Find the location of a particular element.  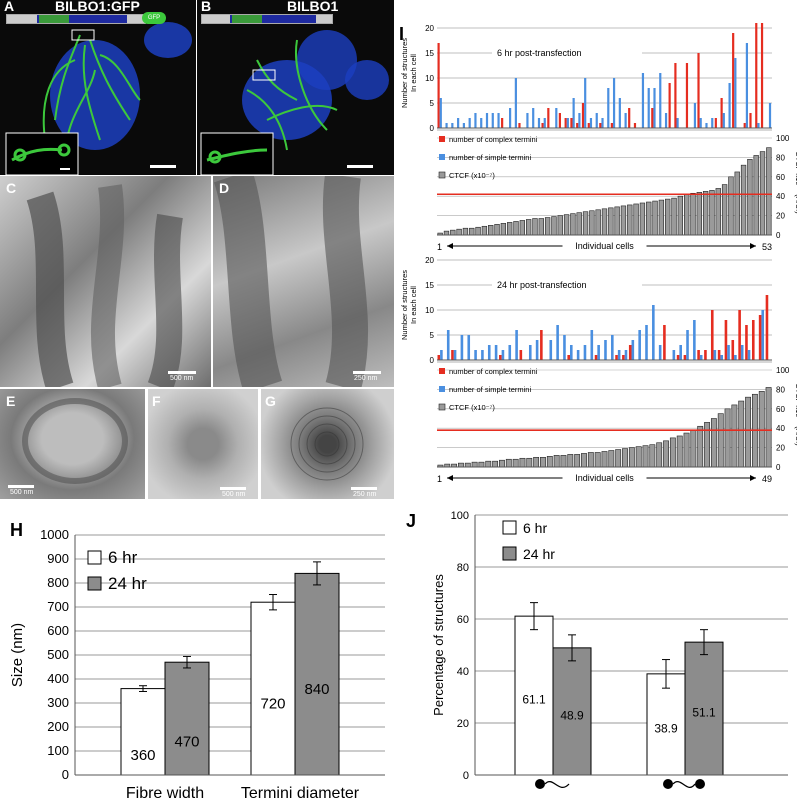

y-axis-label: Percentage of structures is located at coordinates (438, 645).